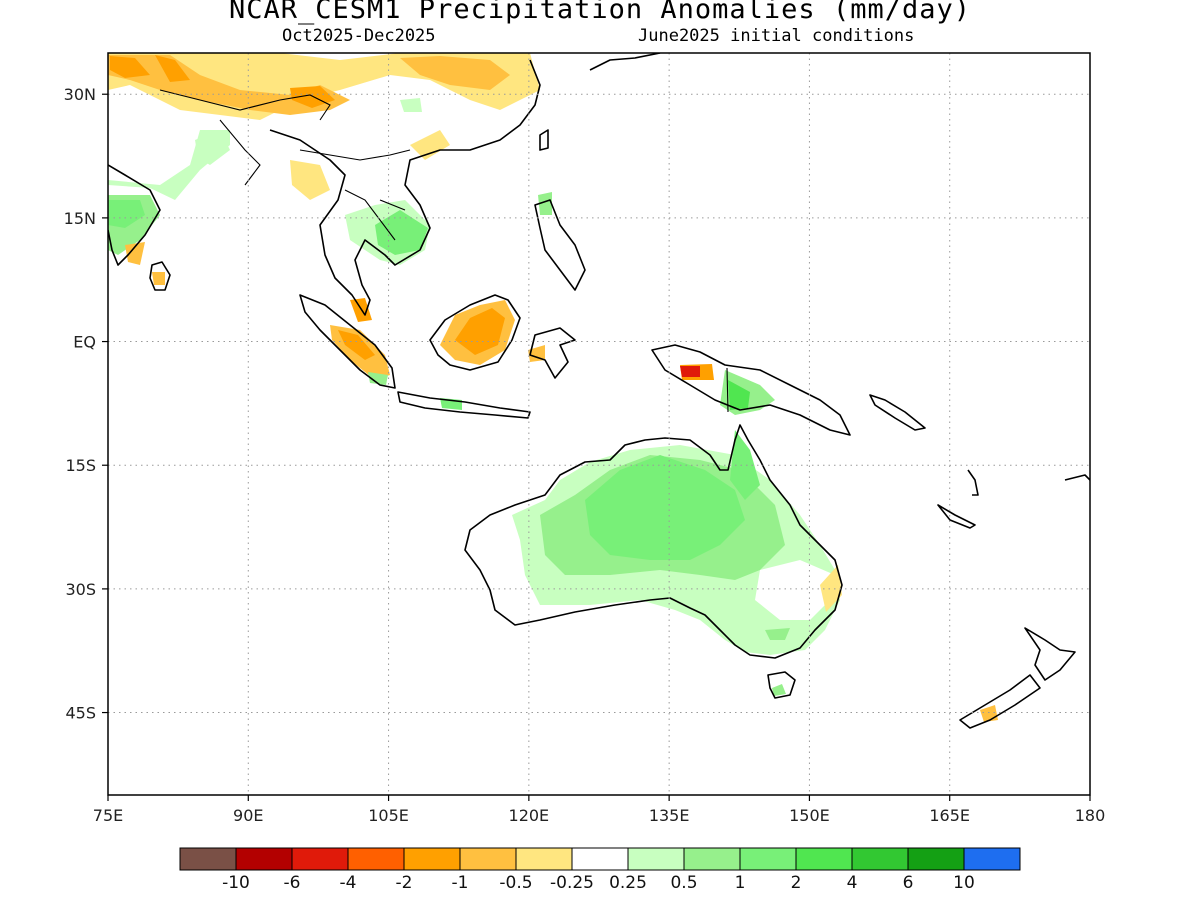  Describe the element at coordinates (84, 342) in the screenshot. I see `y-tick-label: EQ` at that location.